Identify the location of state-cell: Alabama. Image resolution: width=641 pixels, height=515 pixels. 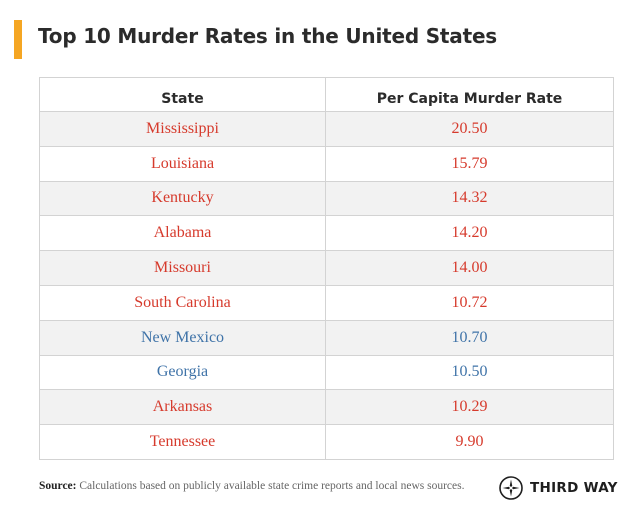
(182, 233).